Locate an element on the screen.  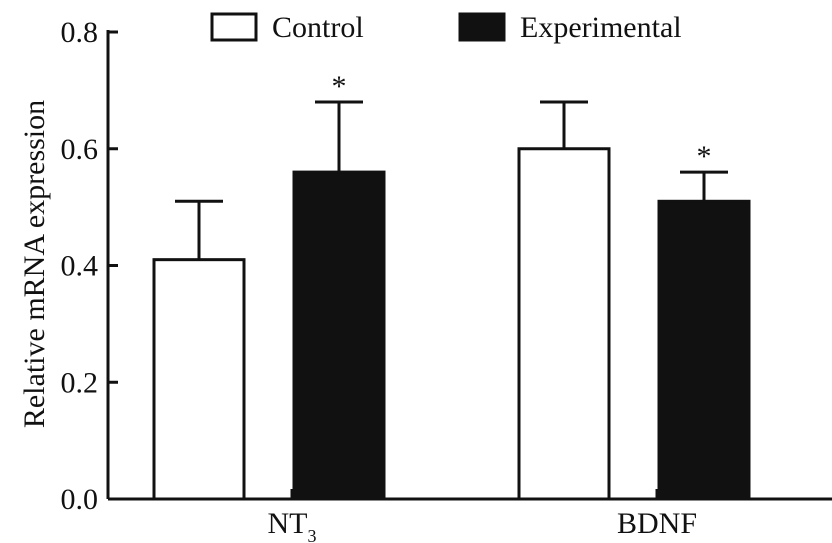
x-tick-label: NT3 is located at coordinates (292, 525).